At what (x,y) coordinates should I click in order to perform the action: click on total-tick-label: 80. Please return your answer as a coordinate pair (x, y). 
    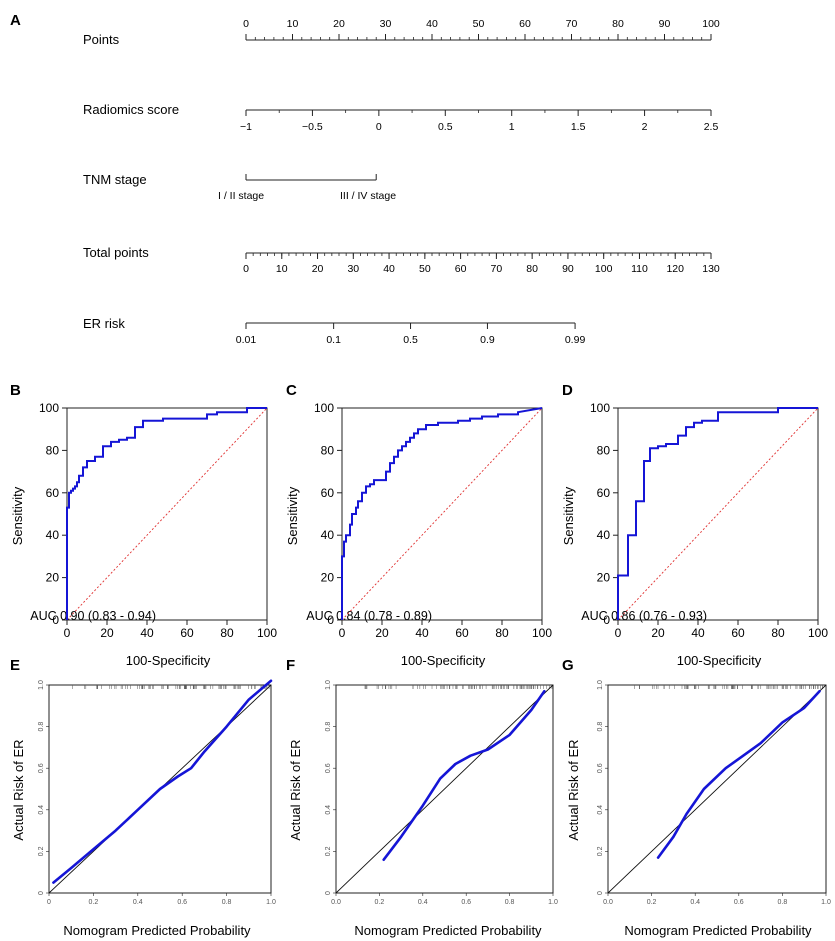
    Looking at the image, I should click on (532, 269).